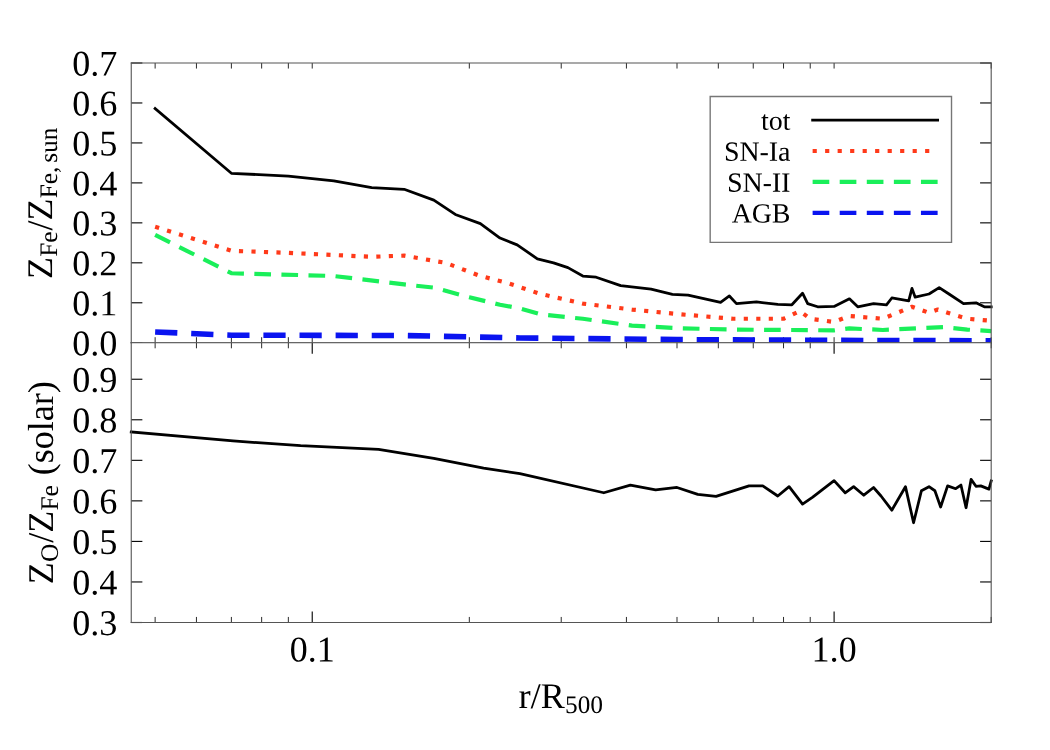  Describe the element at coordinates (94, 380) in the screenshot. I see `y-tick-label: 0.9` at that location.